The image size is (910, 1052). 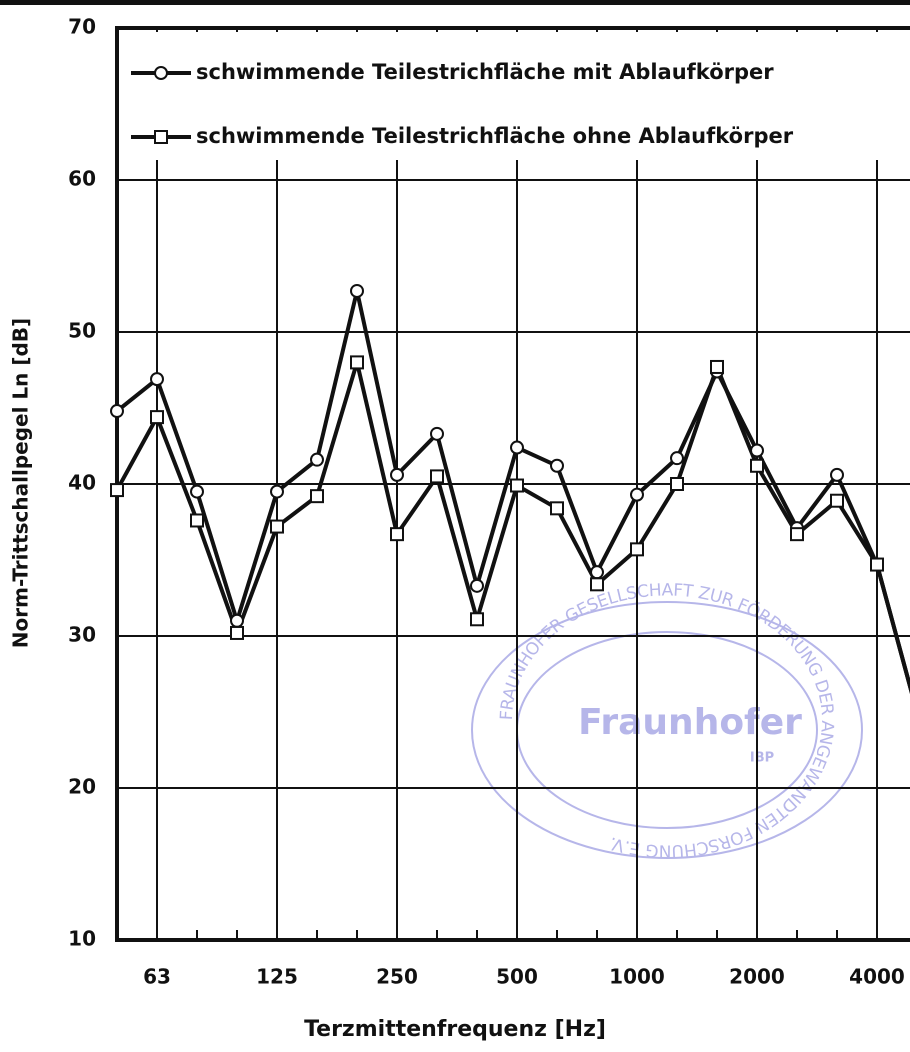 I want to click on top-band, so click(x=455, y=2).